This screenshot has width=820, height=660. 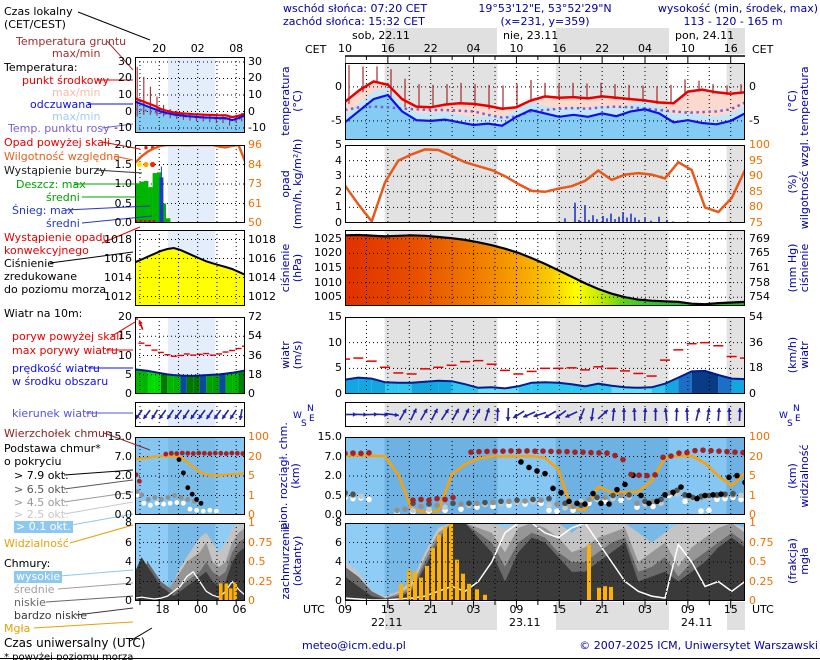 I want to click on legend-item-44: * powyżej poziomu morza, so click(x=69, y=656).